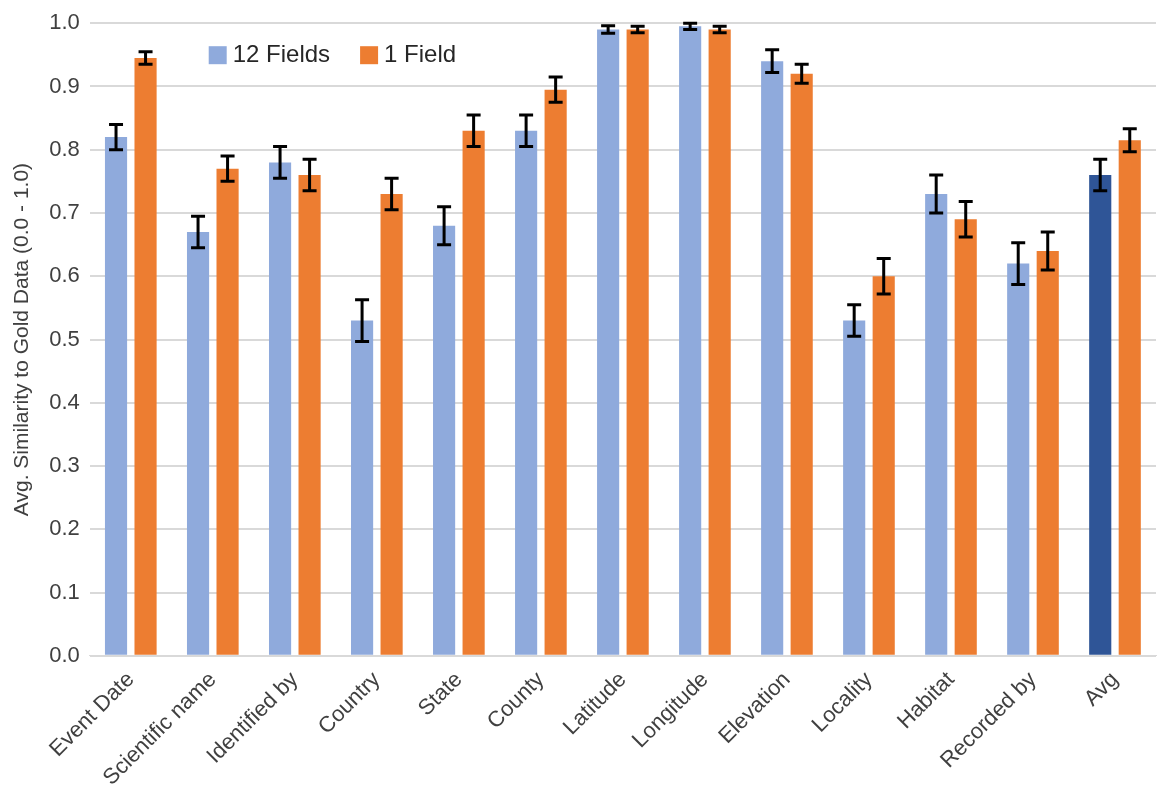 This screenshot has width=1162, height=794. Describe the element at coordinates (420, 53) in the screenshot. I see `legend-label: 1 Field` at that location.